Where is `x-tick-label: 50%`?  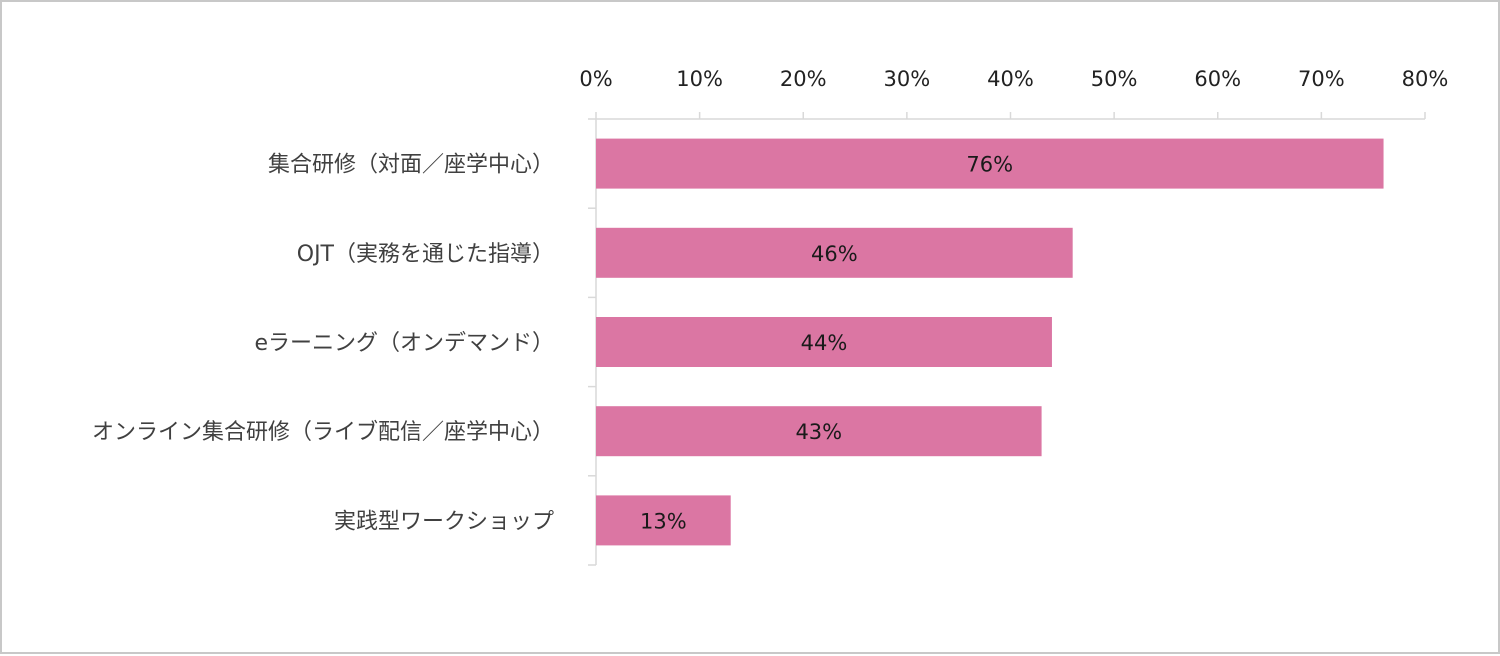
x-tick-label: 50% is located at coordinates (1114, 79).